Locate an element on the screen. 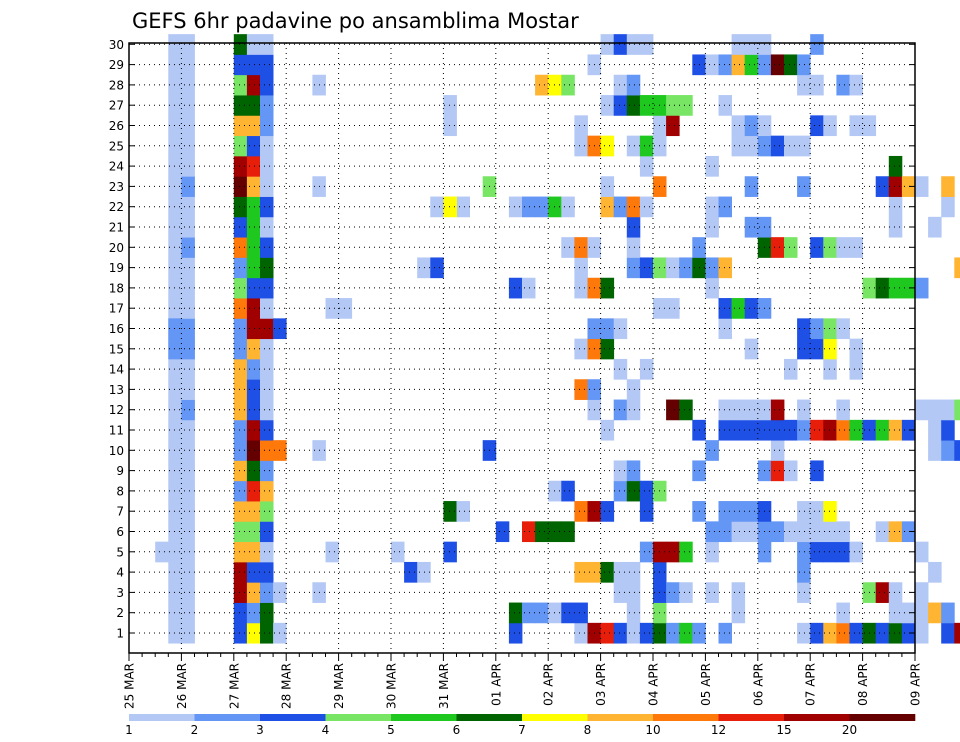  y-tick-label: 18 is located at coordinates (116, 288).